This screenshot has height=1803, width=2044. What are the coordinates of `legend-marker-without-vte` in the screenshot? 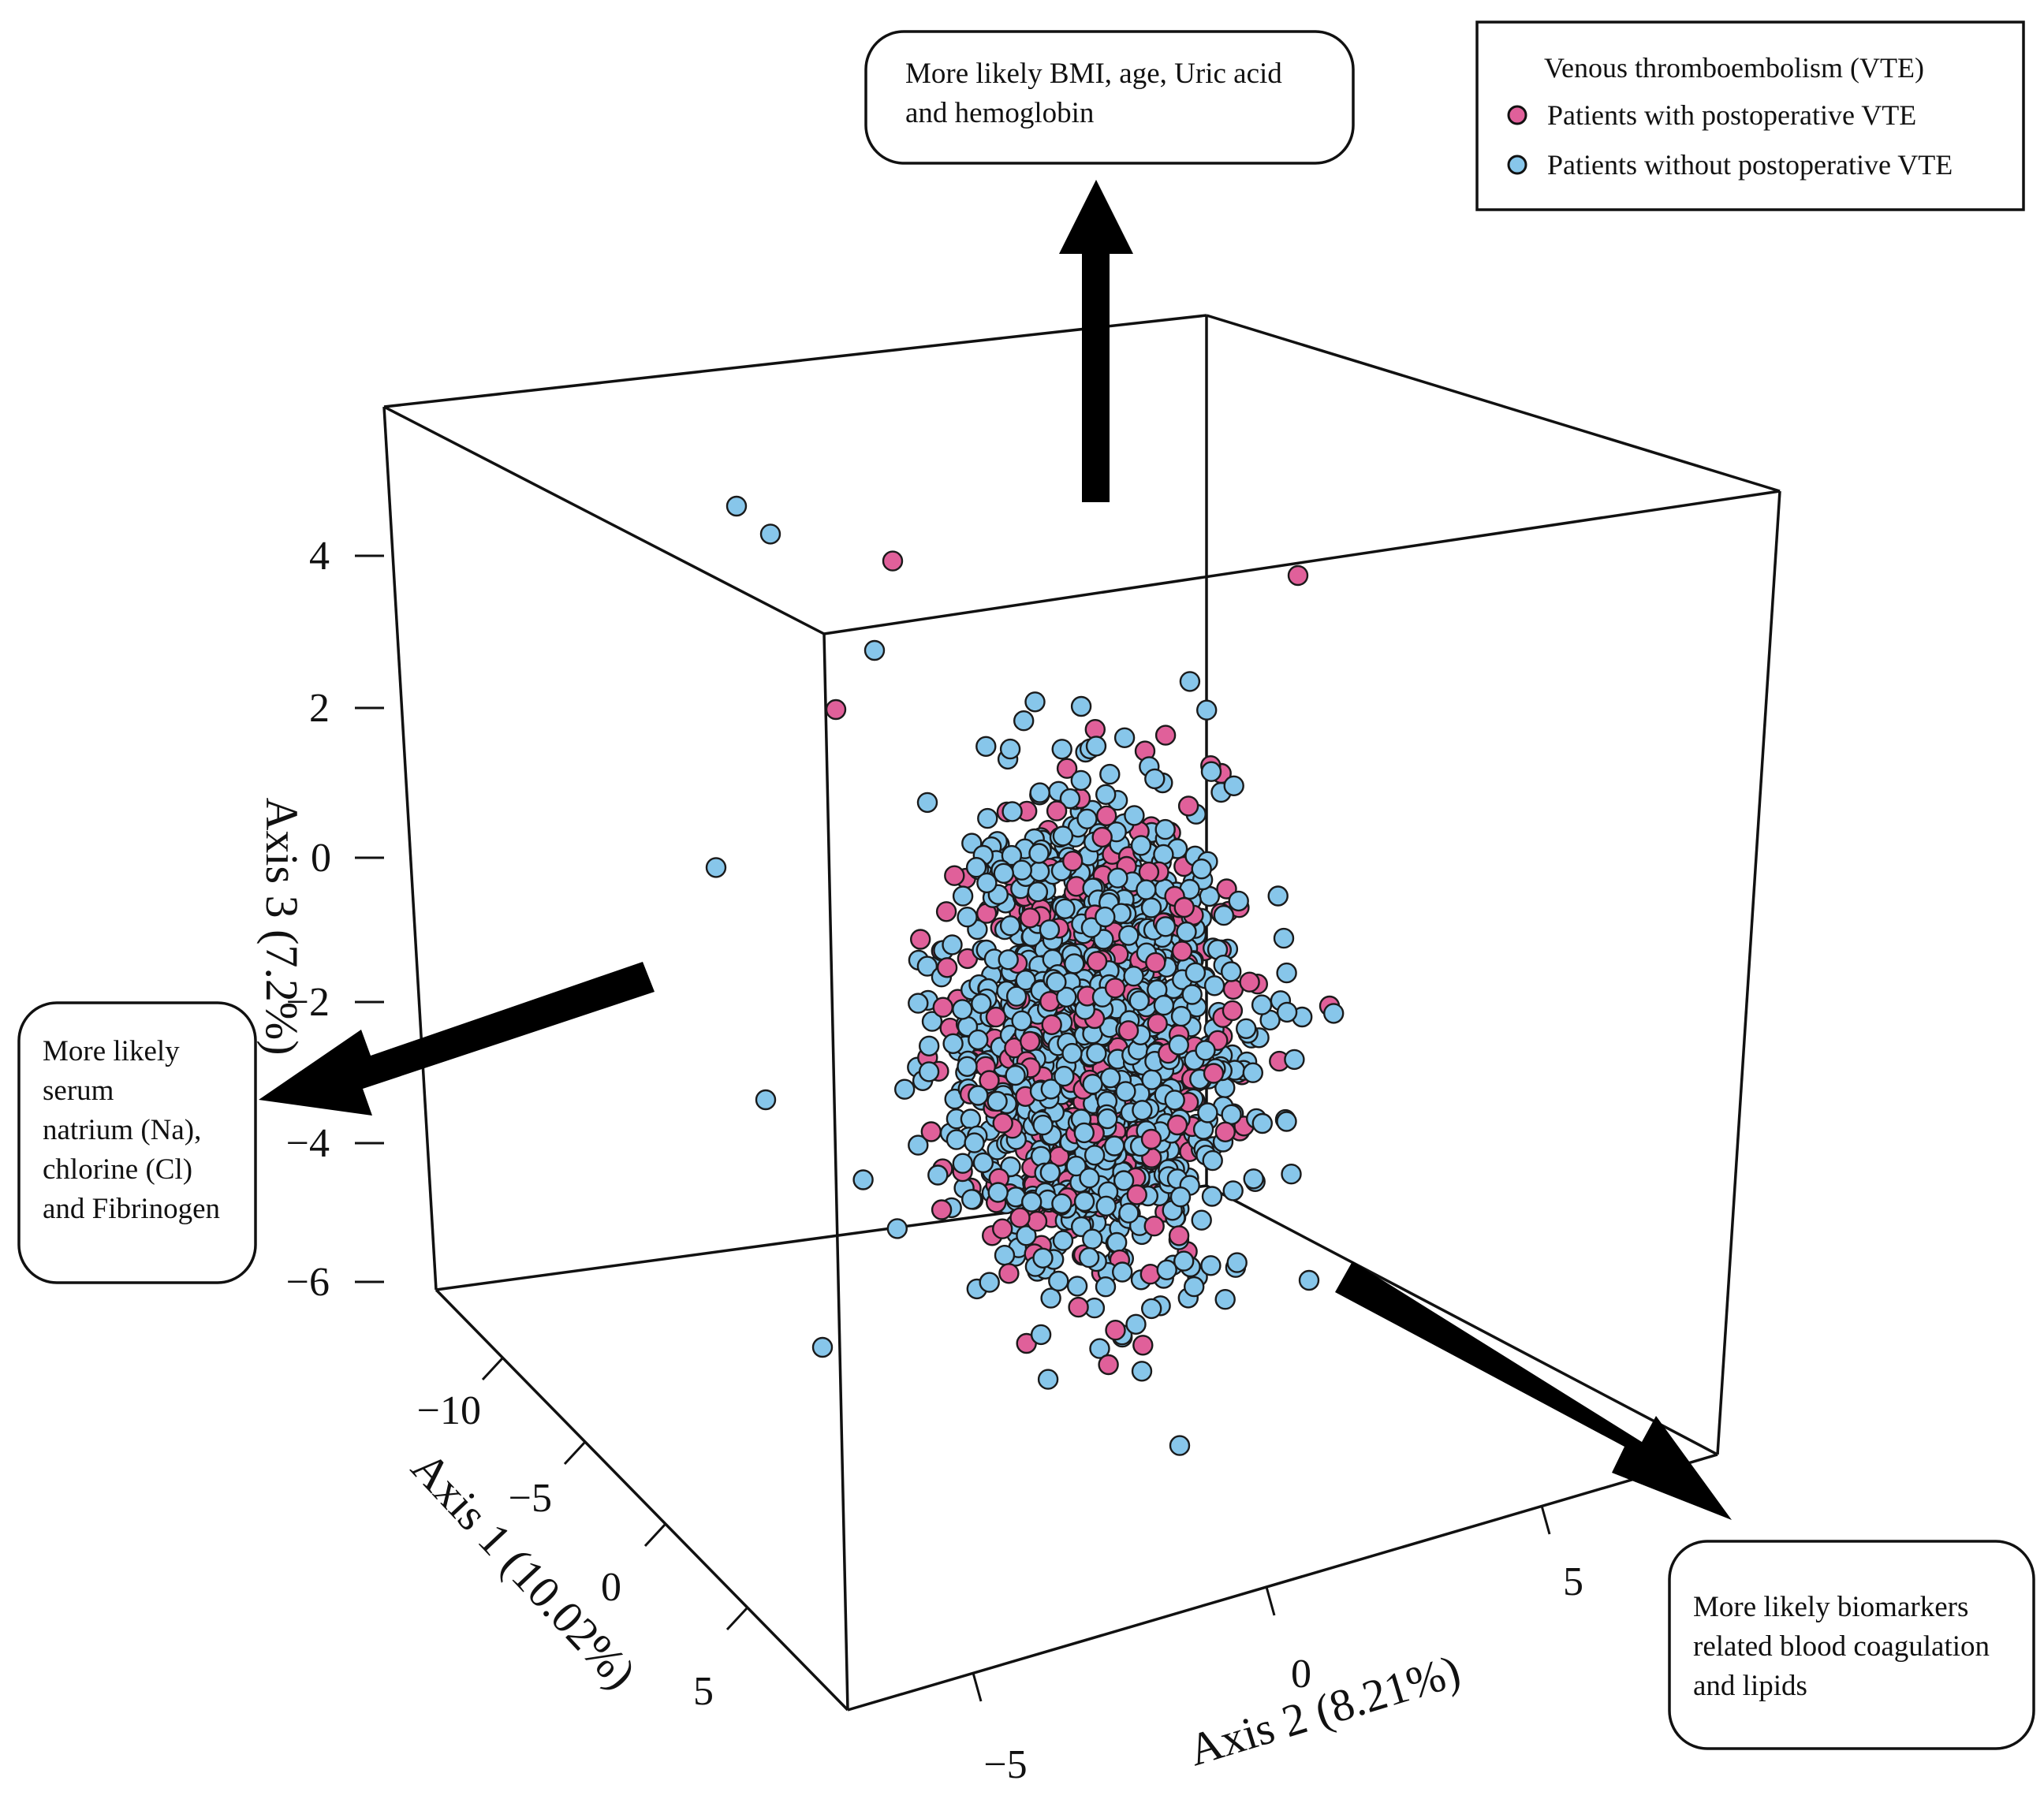 It's located at (1517, 165).